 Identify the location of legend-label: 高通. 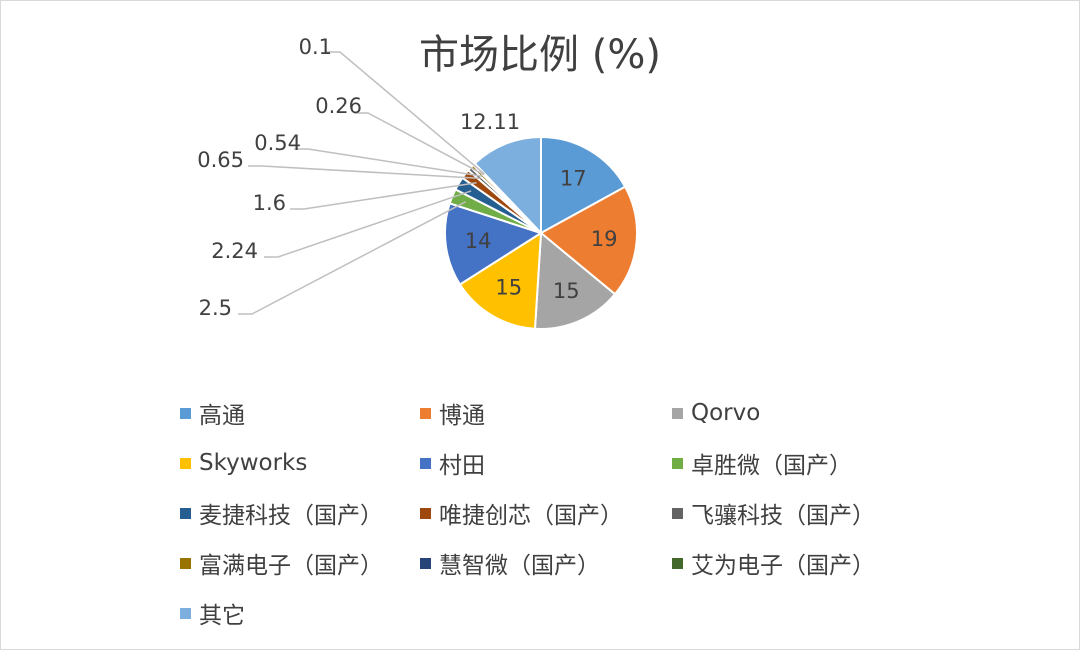
(222, 416).